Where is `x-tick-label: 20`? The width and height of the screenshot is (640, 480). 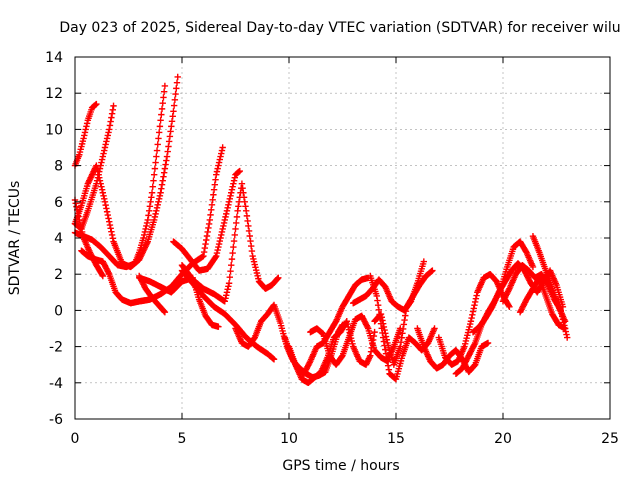
x-tick-label: 20 is located at coordinates (503, 439).